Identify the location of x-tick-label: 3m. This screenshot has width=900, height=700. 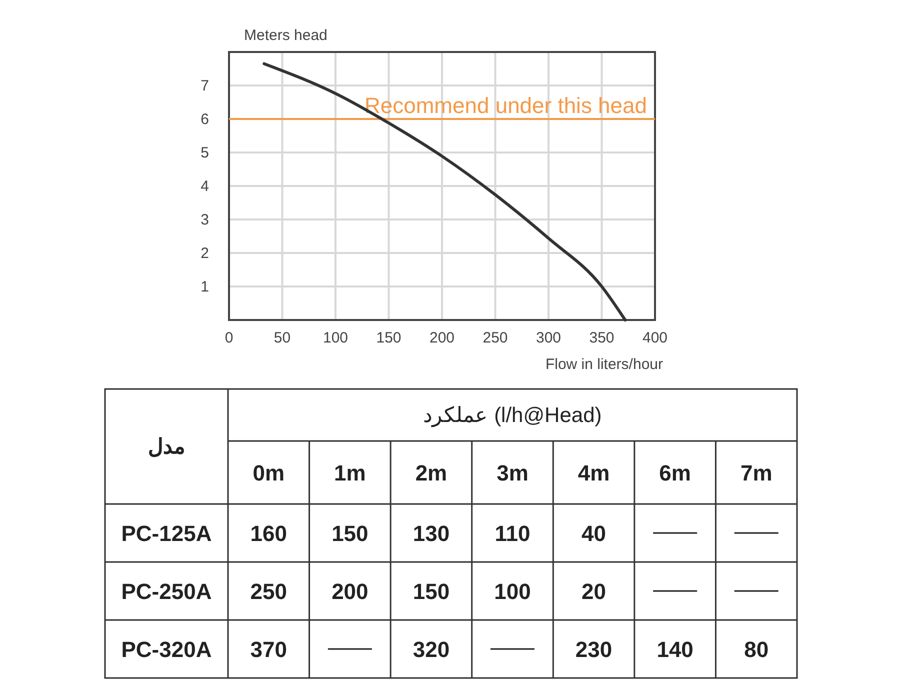
(512, 473).